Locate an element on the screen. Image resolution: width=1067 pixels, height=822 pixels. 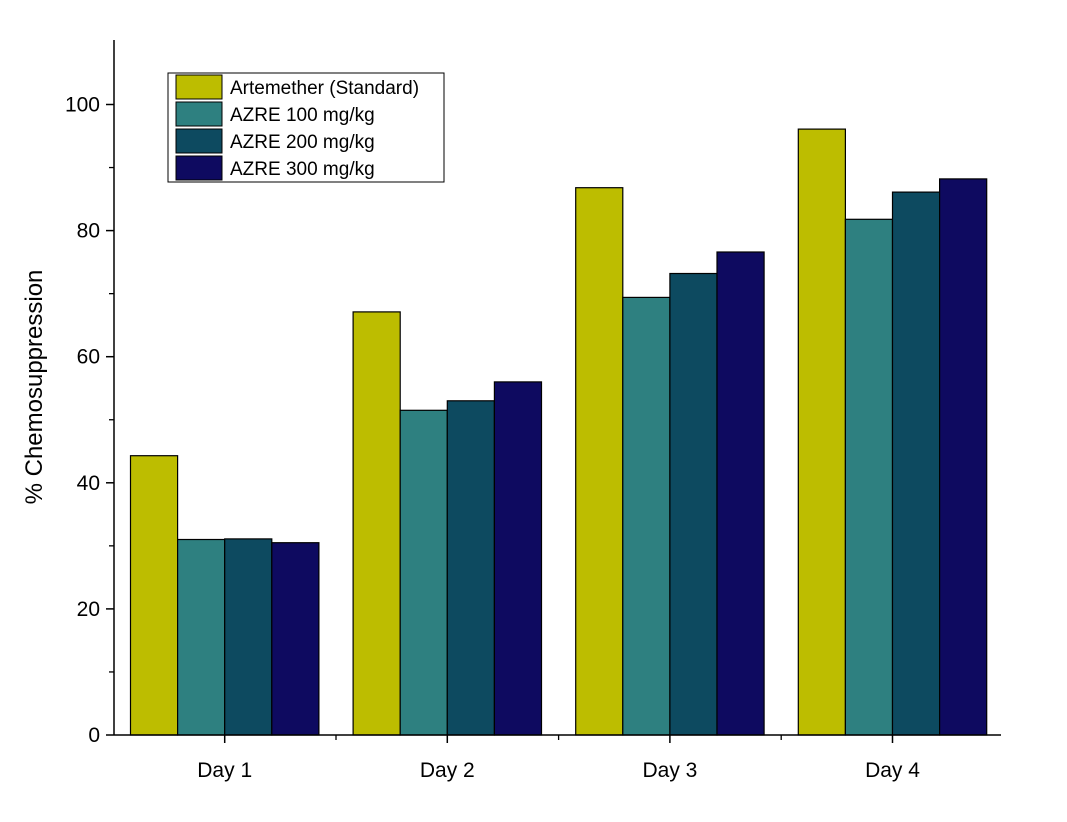
y-tick-label: 80 is located at coordinates (88, 231).